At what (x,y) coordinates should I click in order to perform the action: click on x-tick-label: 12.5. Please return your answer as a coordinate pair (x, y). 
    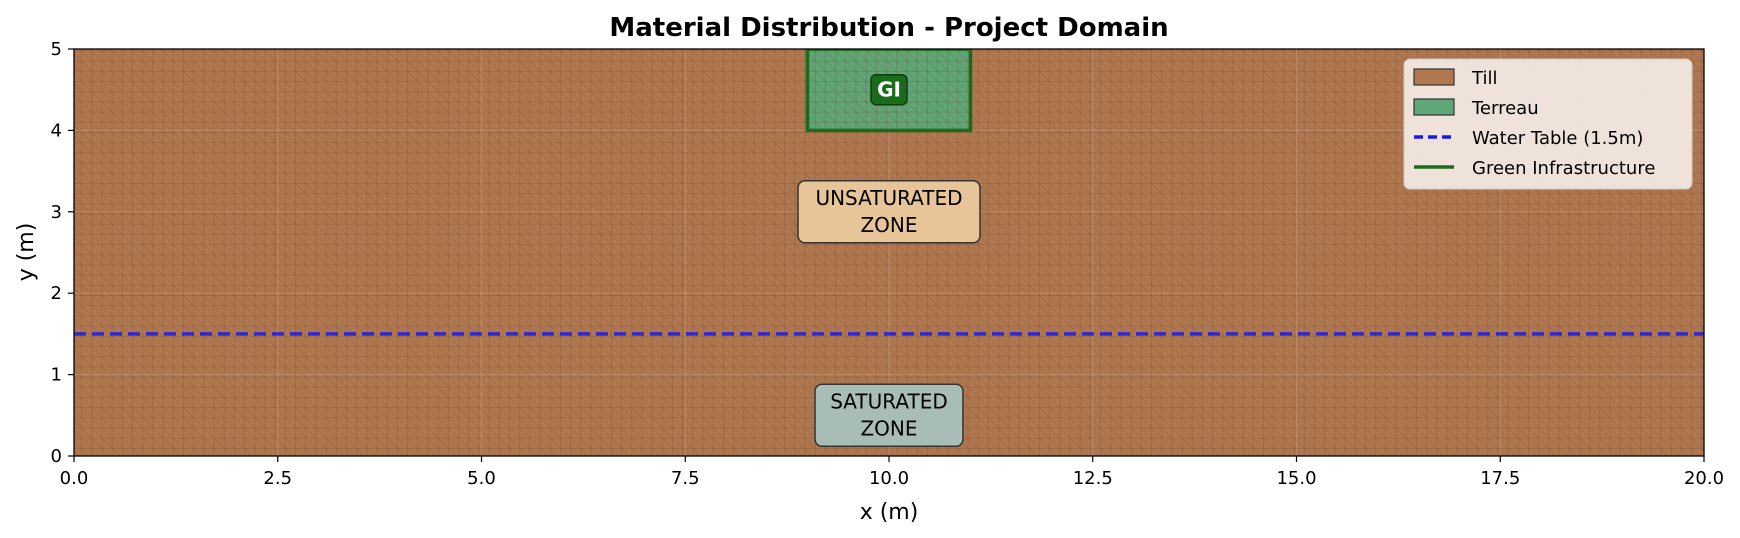
    Looking at the image, I should click on (1093, 478).